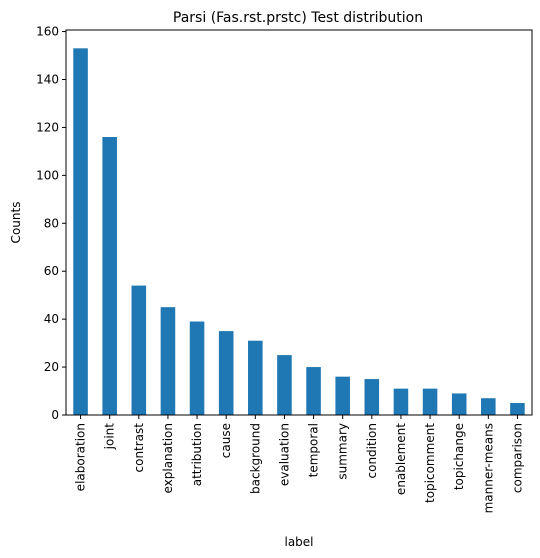 This screenshot has width=540, height=558. What do you see at coordinates (139, 448) in the screenshot?
I see `x-tick-label: contrast` at bounding box center [139, 448].